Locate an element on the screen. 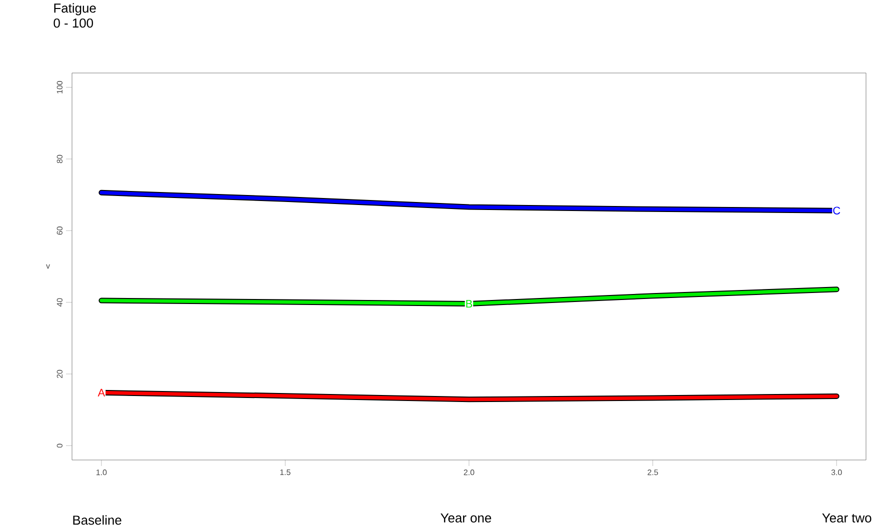 The image size is (875, 531). annotation: B is located at coordinates (469, 304).